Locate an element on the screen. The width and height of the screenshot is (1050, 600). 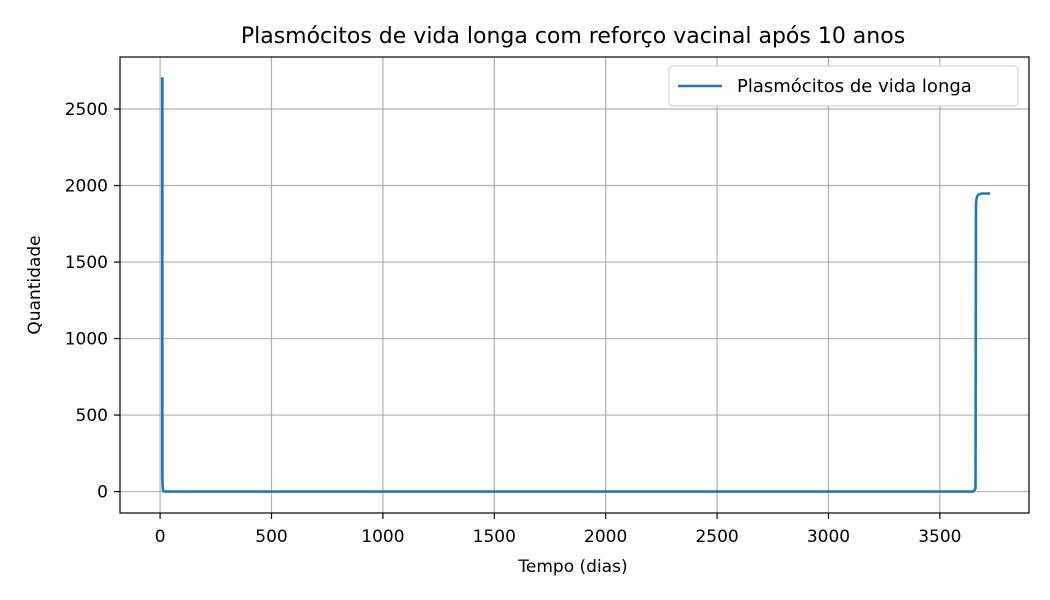
legend-label: Plasmócitos de vida longa is located at coordinates (854, 86).